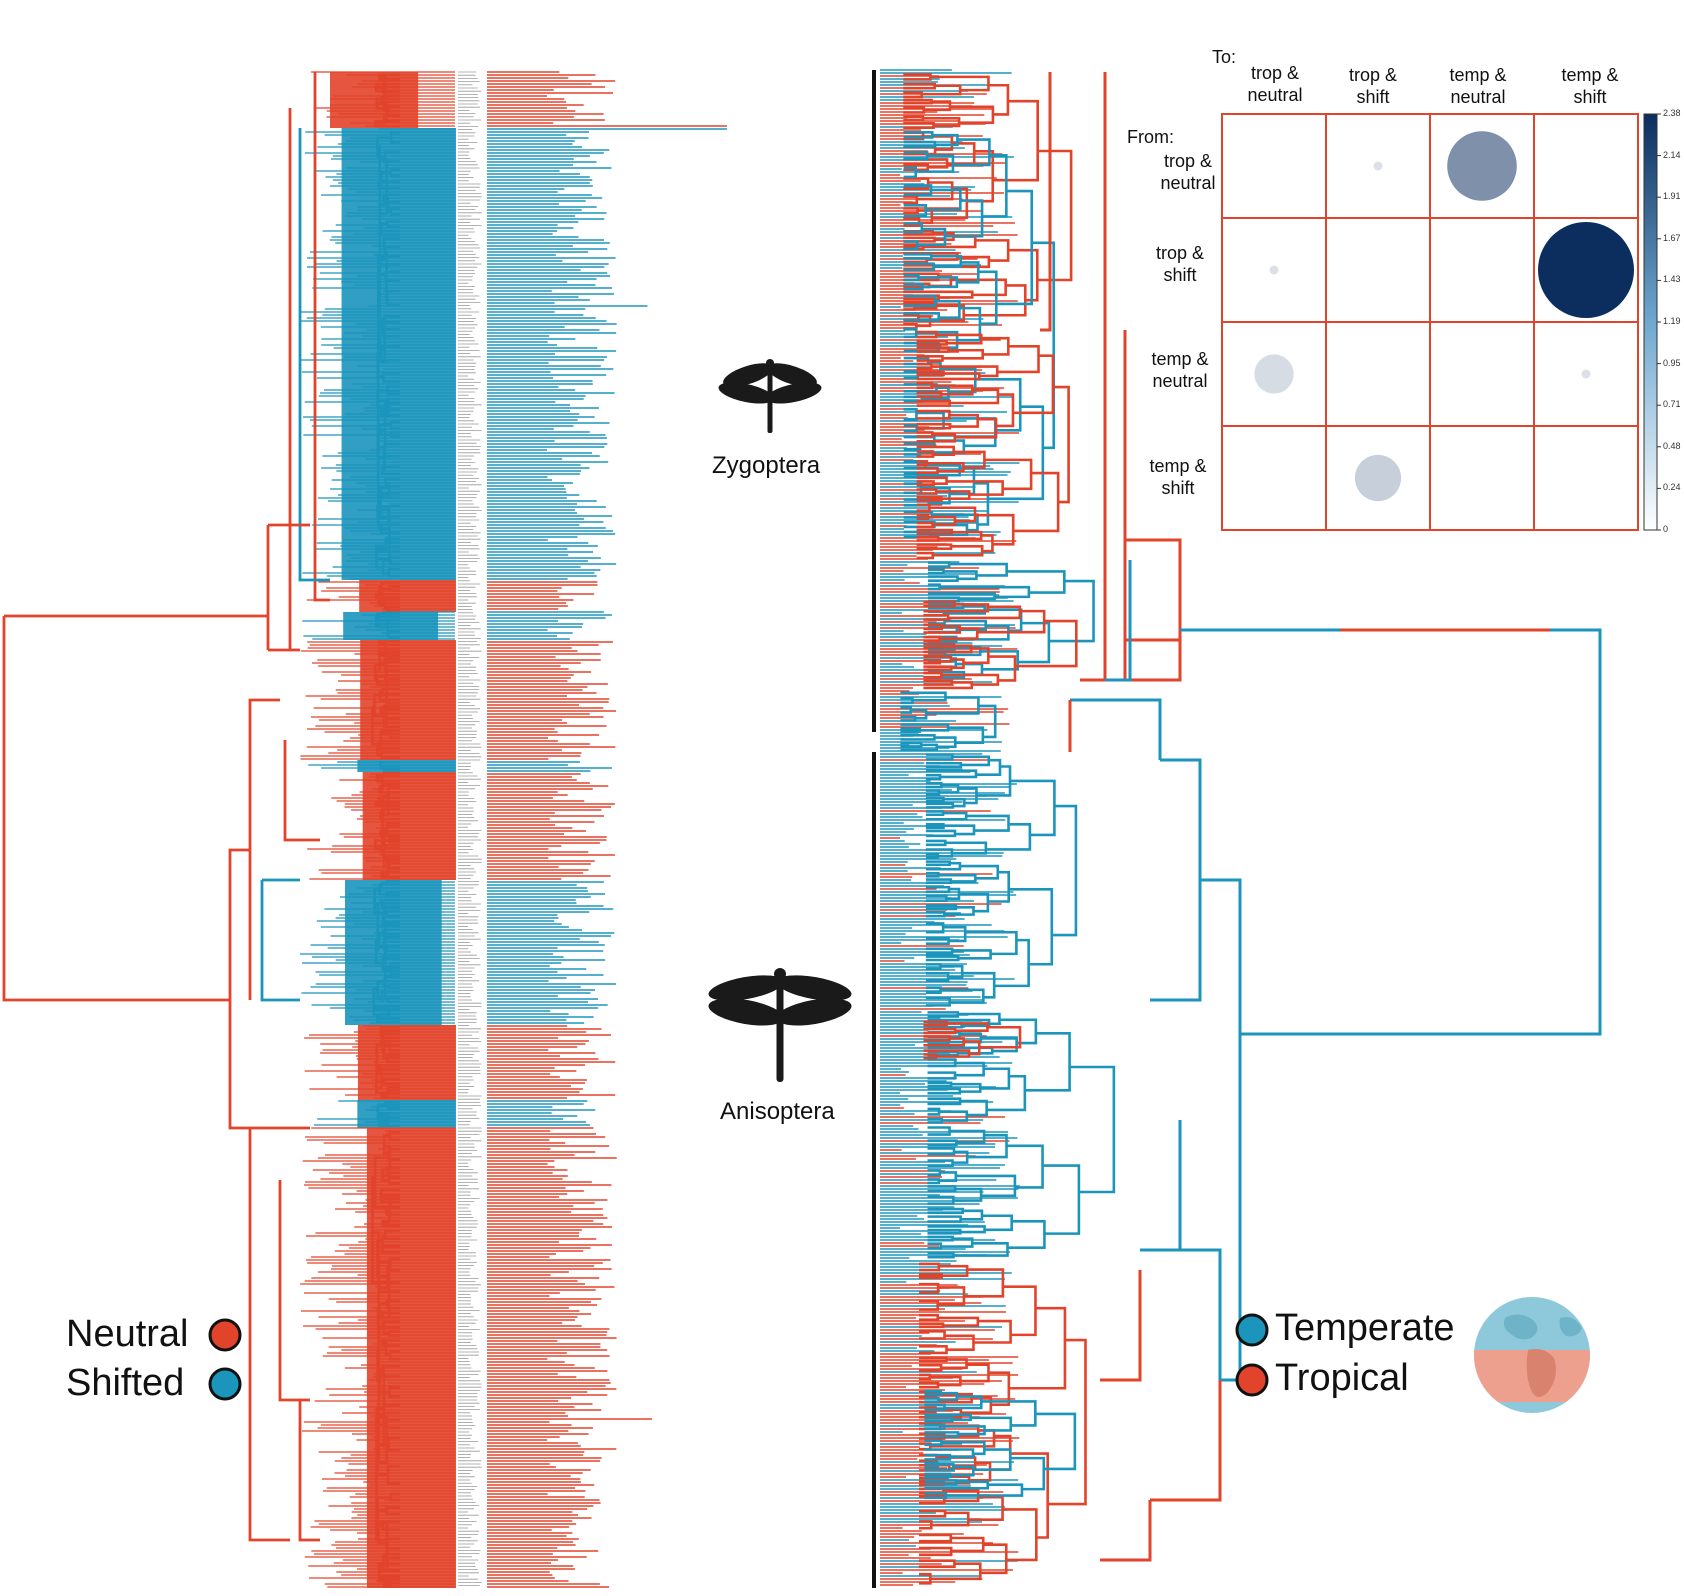  I want to click on colorbar, so click(1652, 322).